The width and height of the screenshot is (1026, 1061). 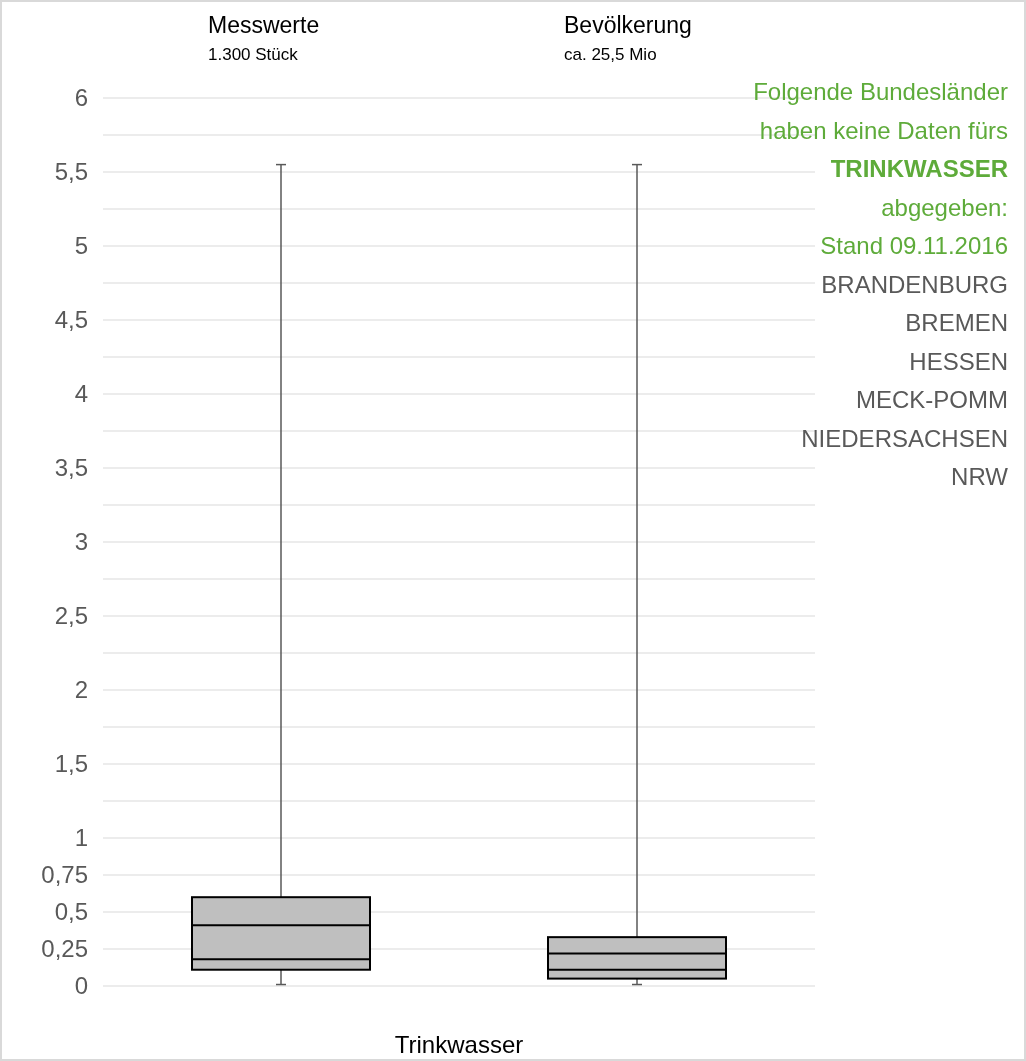 I want to click on y-tick-label: 3,5, so click(x=71, y=468).